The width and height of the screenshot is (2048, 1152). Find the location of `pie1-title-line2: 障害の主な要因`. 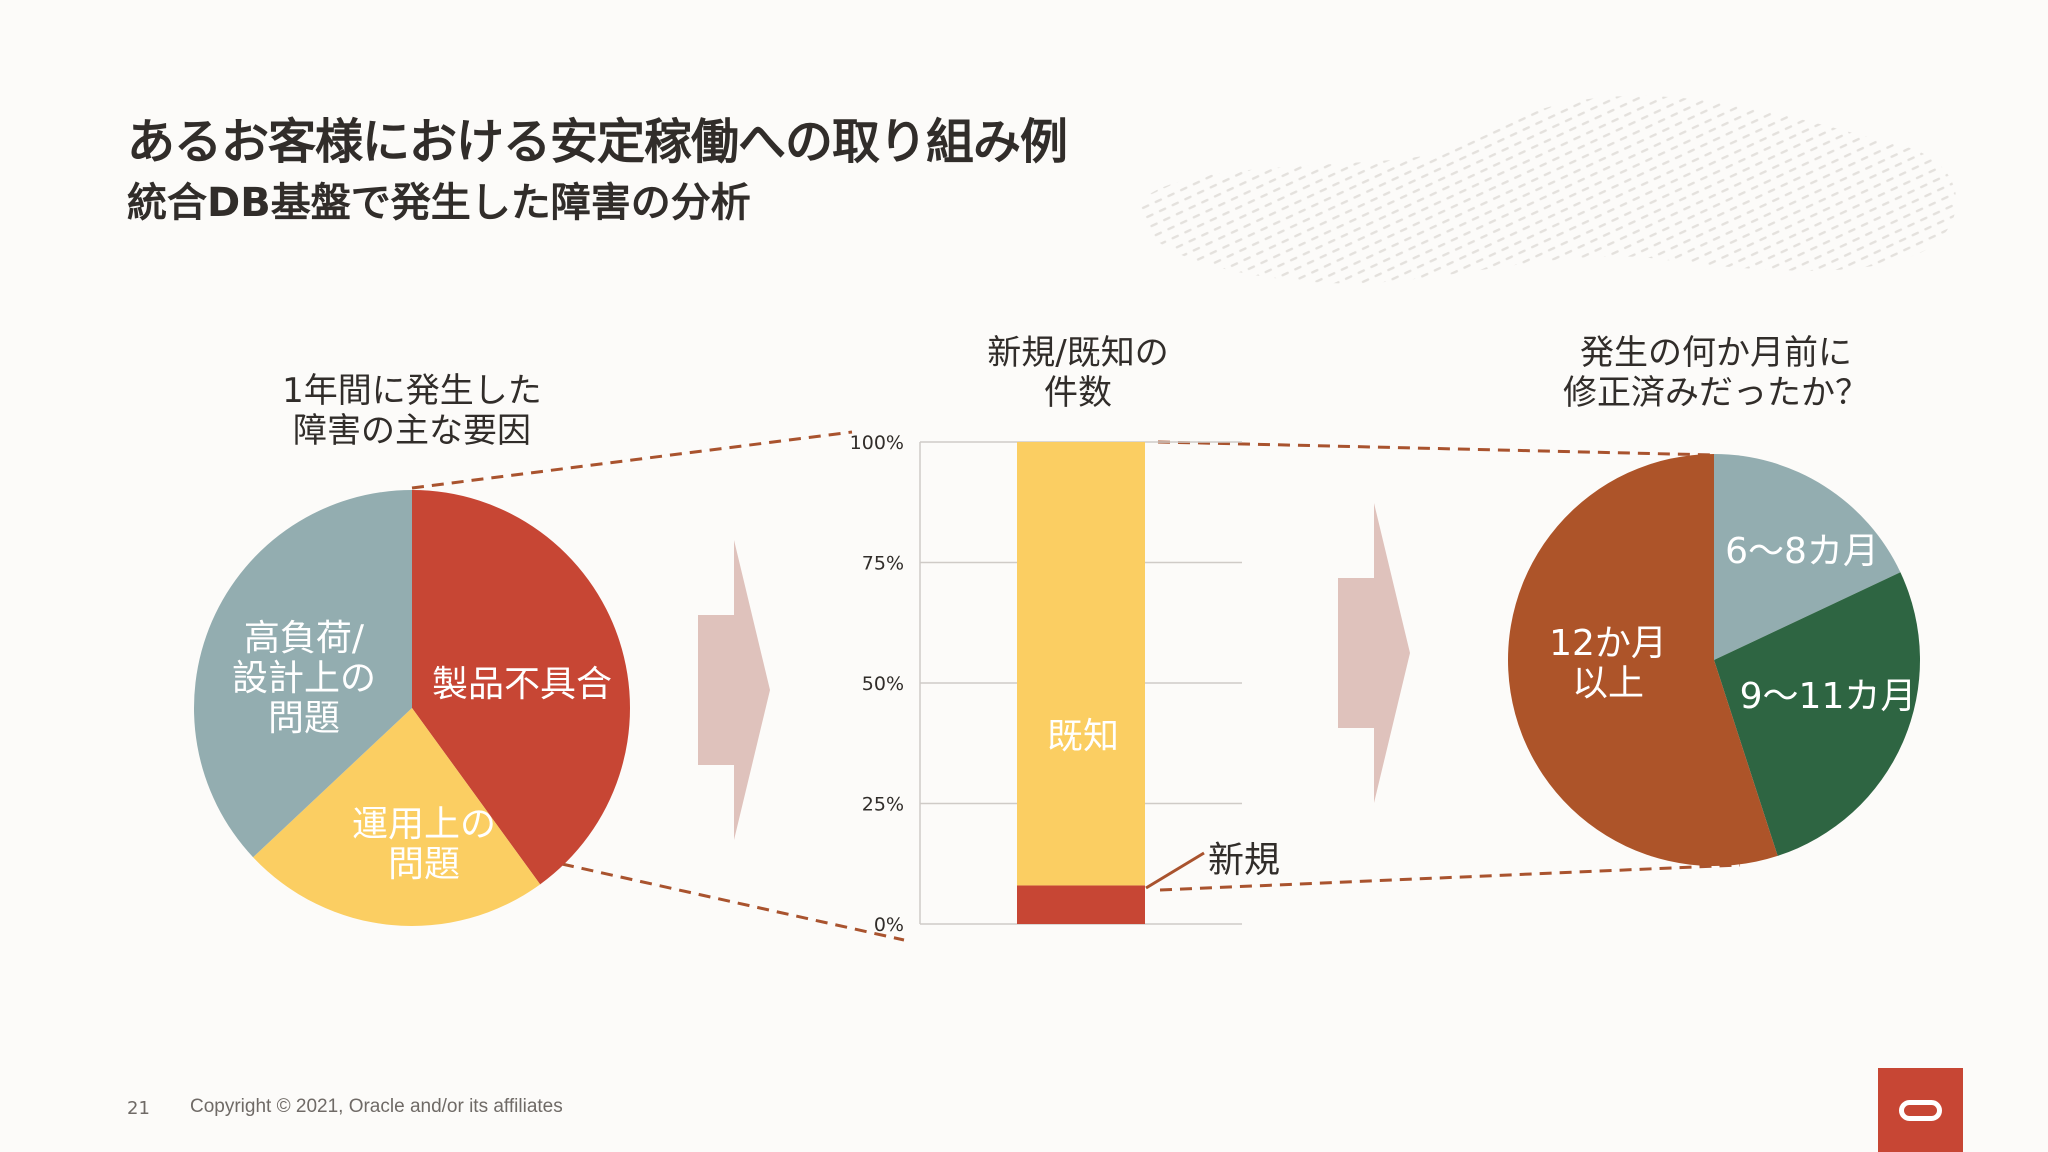

pie1-title-line2: 障害の主な要因 is located at coordinates (412, 431).